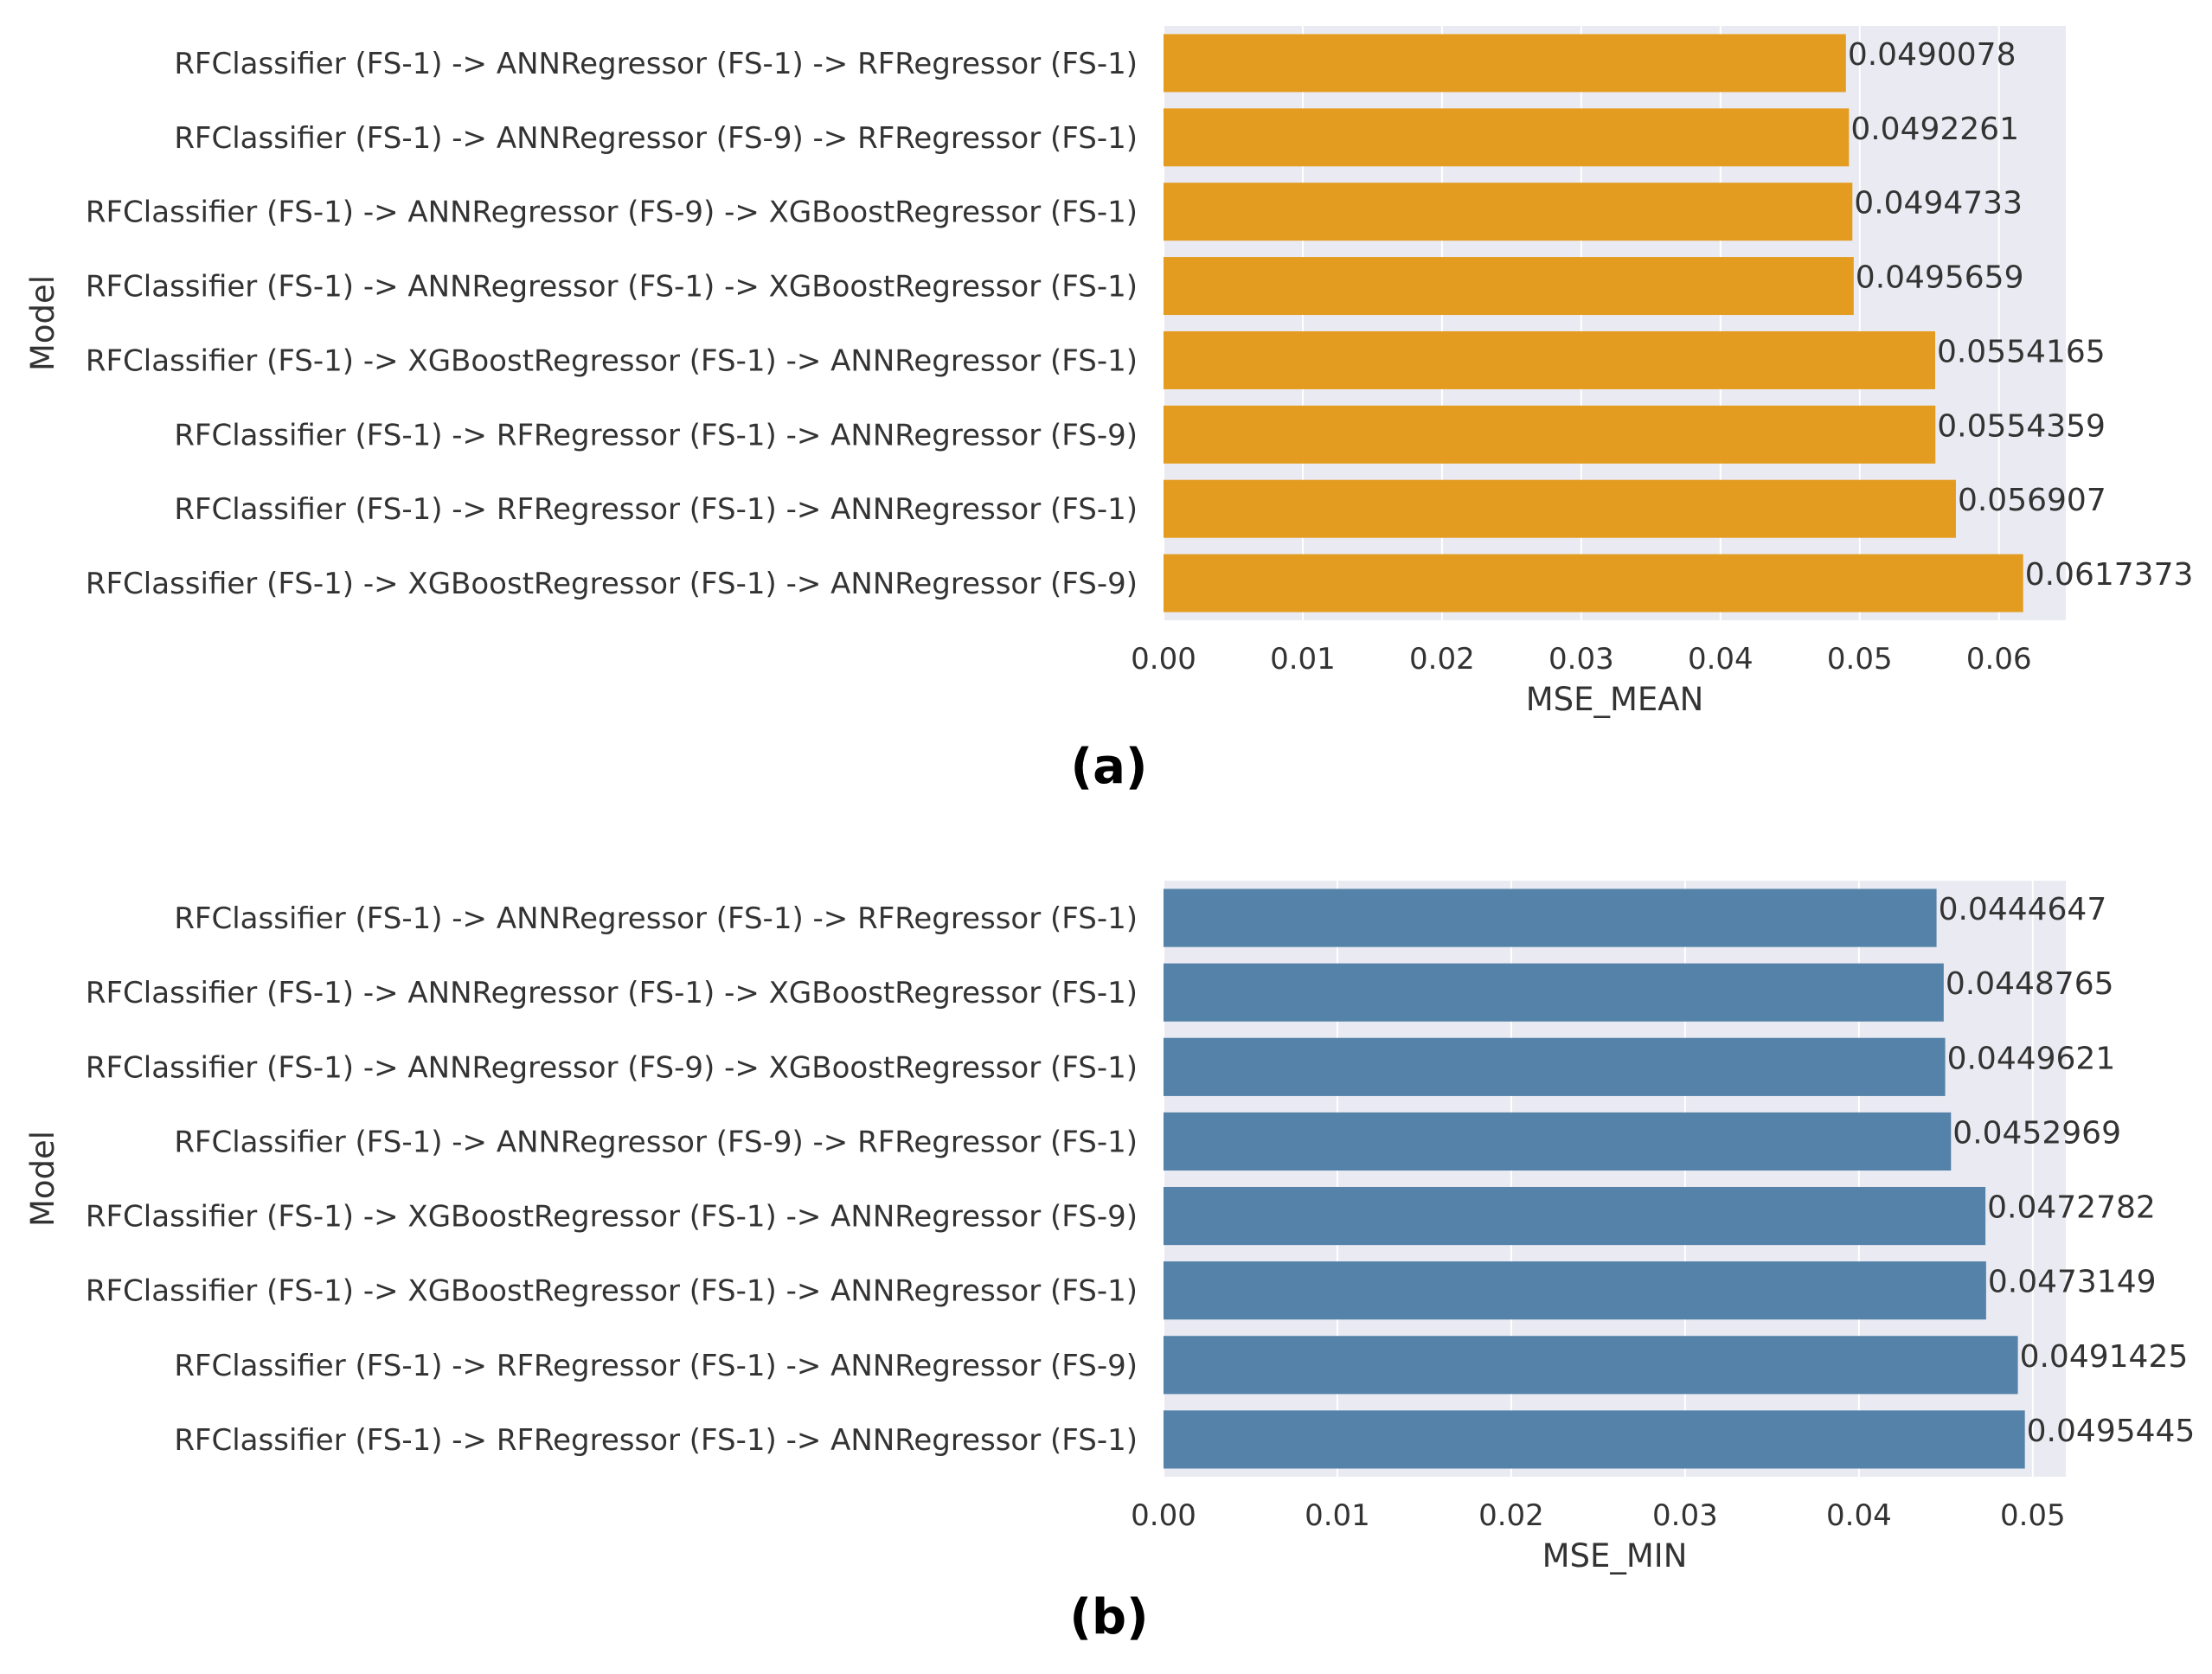  Describe the element at coordinates (1938, 203) in the screenshot. I see `value-label: 0.0494733` at that location.